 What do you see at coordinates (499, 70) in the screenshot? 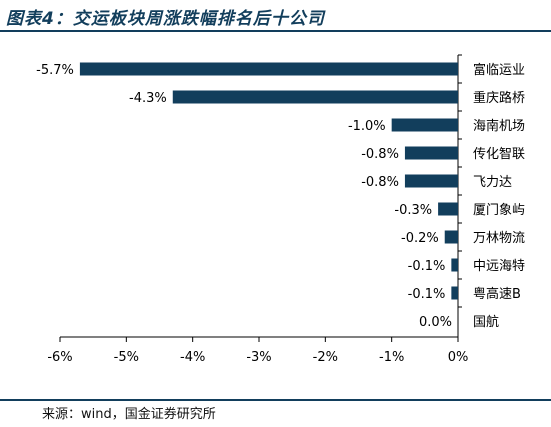
I see `category-label: 富临运业` at bounding box center [499, 70].